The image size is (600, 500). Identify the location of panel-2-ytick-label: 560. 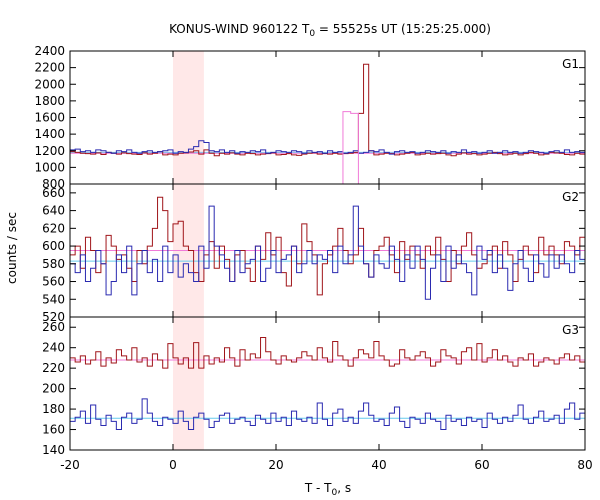
(53, 282).